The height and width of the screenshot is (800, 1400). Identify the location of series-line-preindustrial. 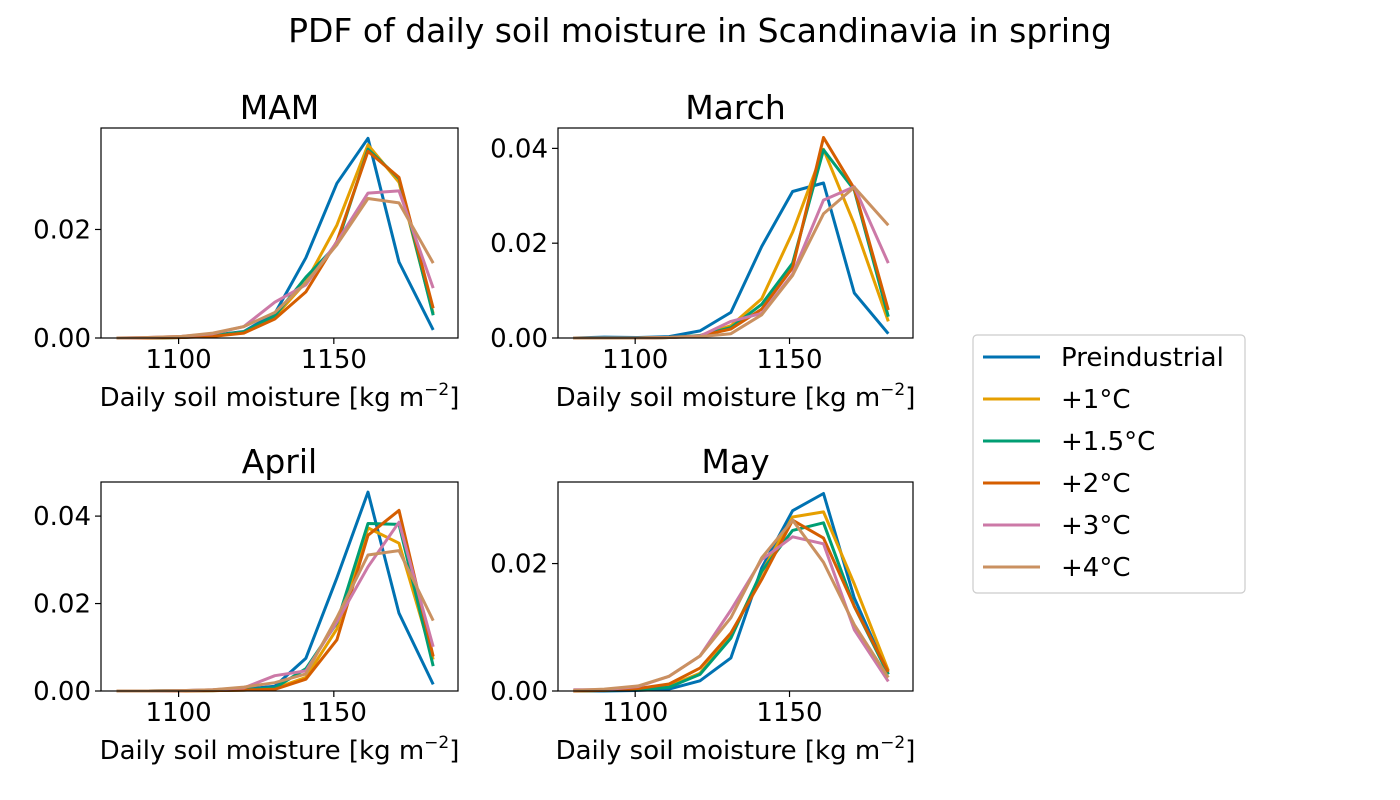
(731, 260).